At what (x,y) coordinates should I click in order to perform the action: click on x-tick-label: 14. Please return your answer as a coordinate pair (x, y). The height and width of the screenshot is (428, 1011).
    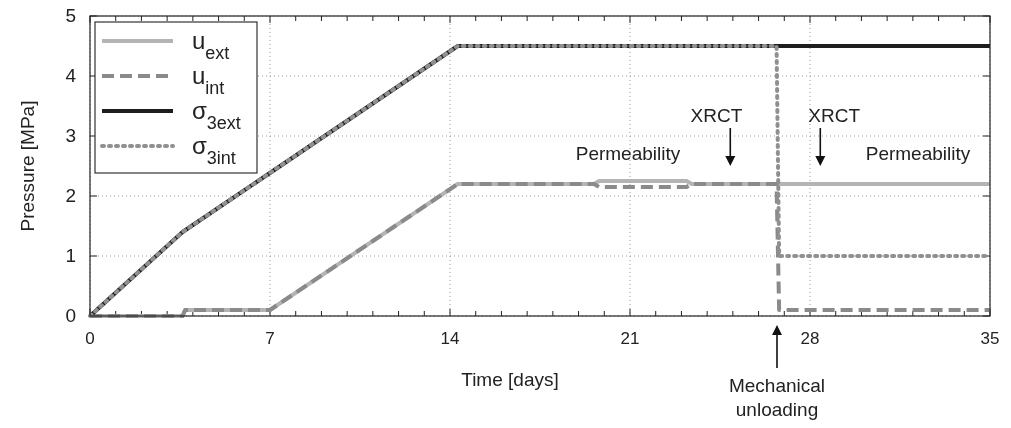
    Looking at the image, I should click on (450, 338).